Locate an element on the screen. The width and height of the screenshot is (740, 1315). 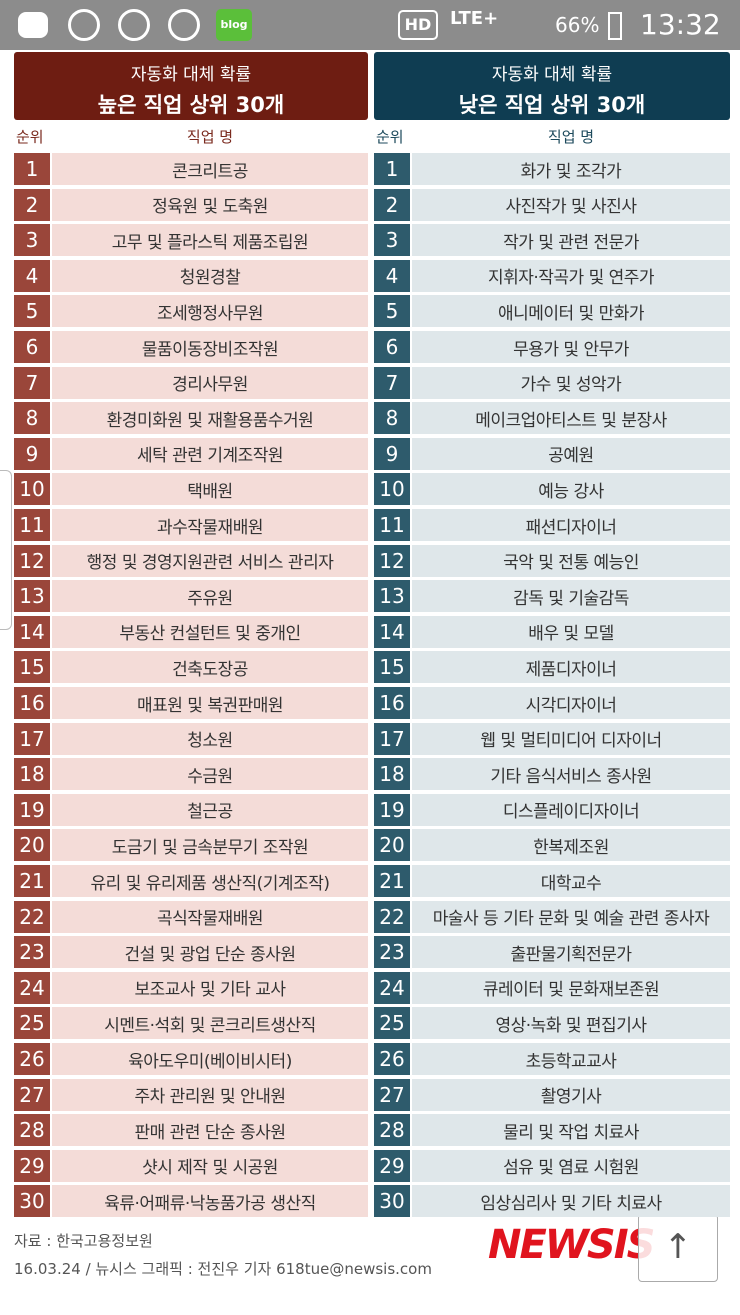
job-cell: 출판물기획전문가 is located at coordinates (571, 952).